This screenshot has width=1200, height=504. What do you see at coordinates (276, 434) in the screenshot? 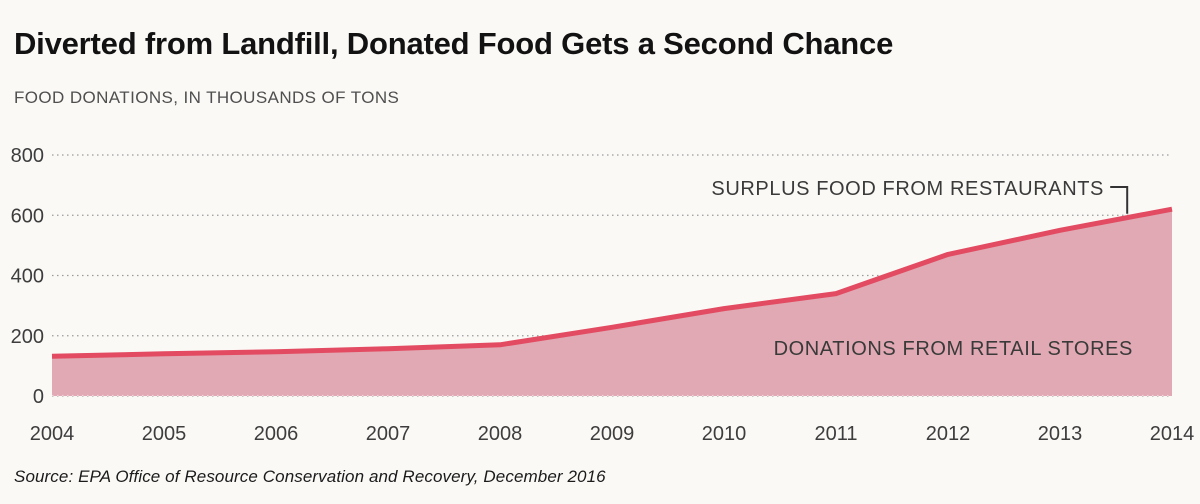
I see `x-axis-tick-2006: 2006` at bounding box center [276, 434].